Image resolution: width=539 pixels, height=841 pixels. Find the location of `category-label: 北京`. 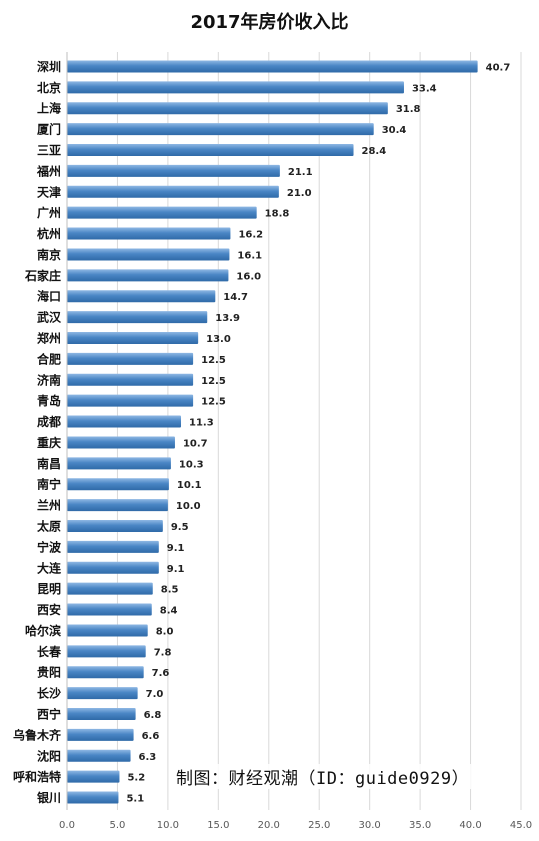

category-label: 北京 is located at coordinates (49, 87).